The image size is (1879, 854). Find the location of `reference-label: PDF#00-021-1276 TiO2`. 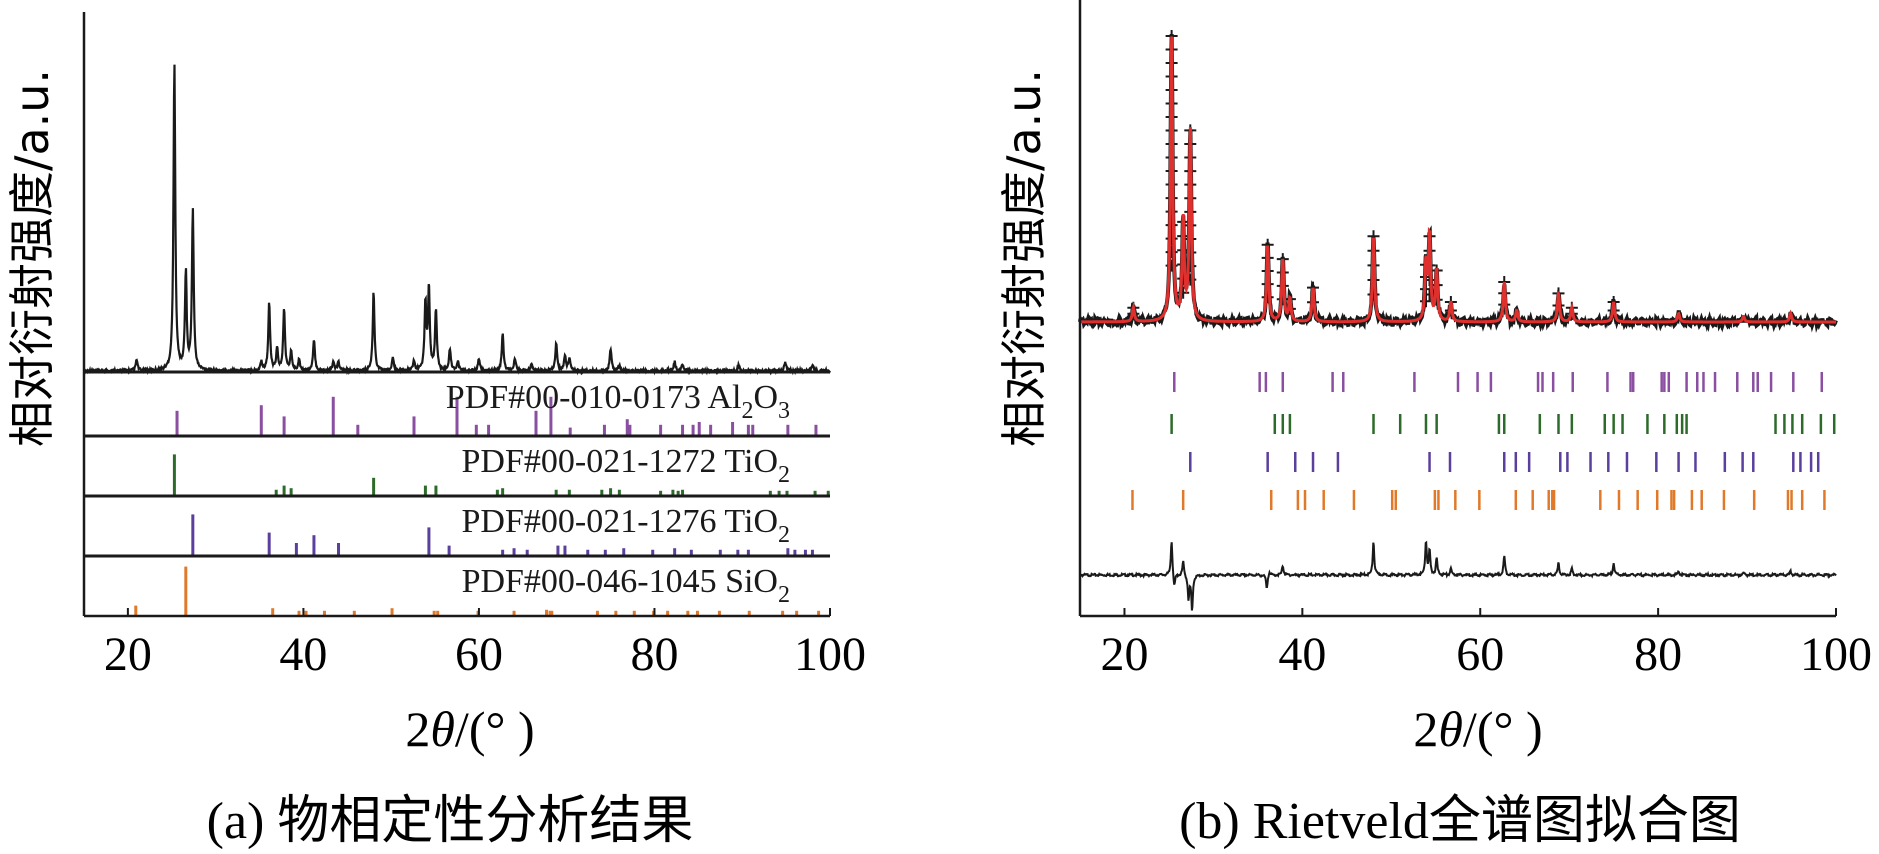

reference-label: PDF#00-021-1276 TiO2 is located at coordinates (626, 525).